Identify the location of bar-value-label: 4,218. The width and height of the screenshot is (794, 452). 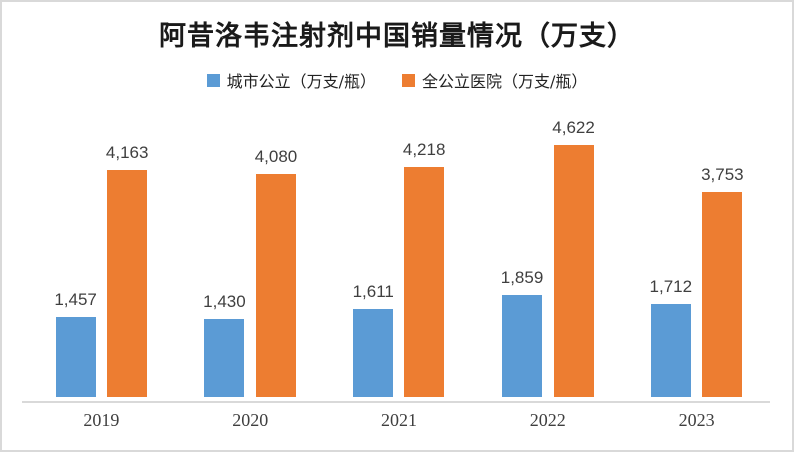
(424, 149).